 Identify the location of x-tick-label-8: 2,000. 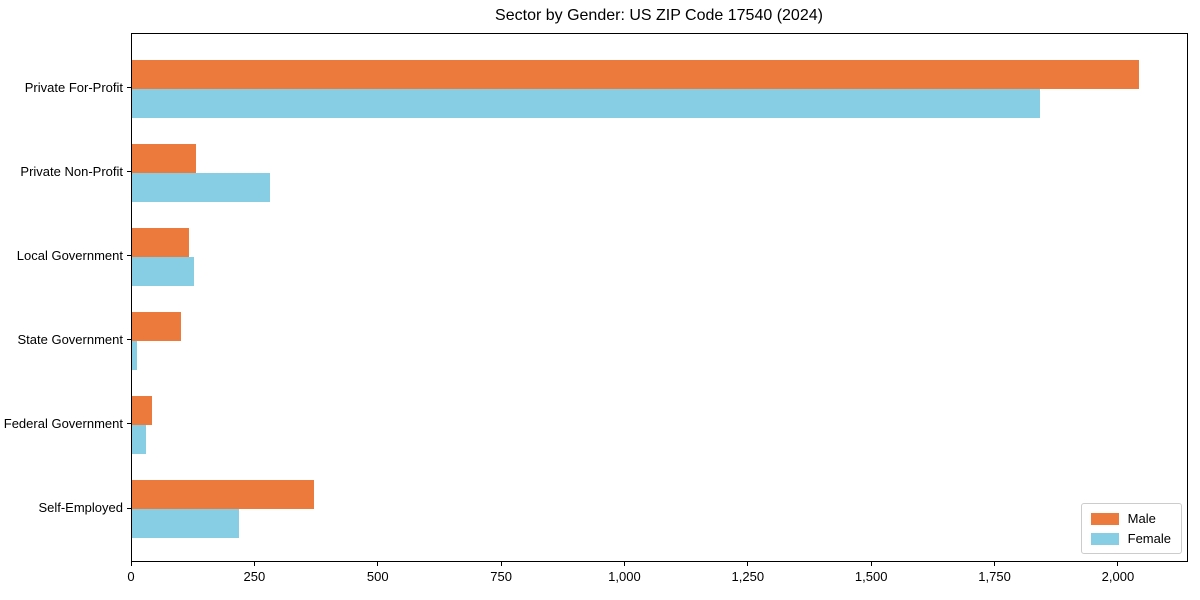
(1118, 576).